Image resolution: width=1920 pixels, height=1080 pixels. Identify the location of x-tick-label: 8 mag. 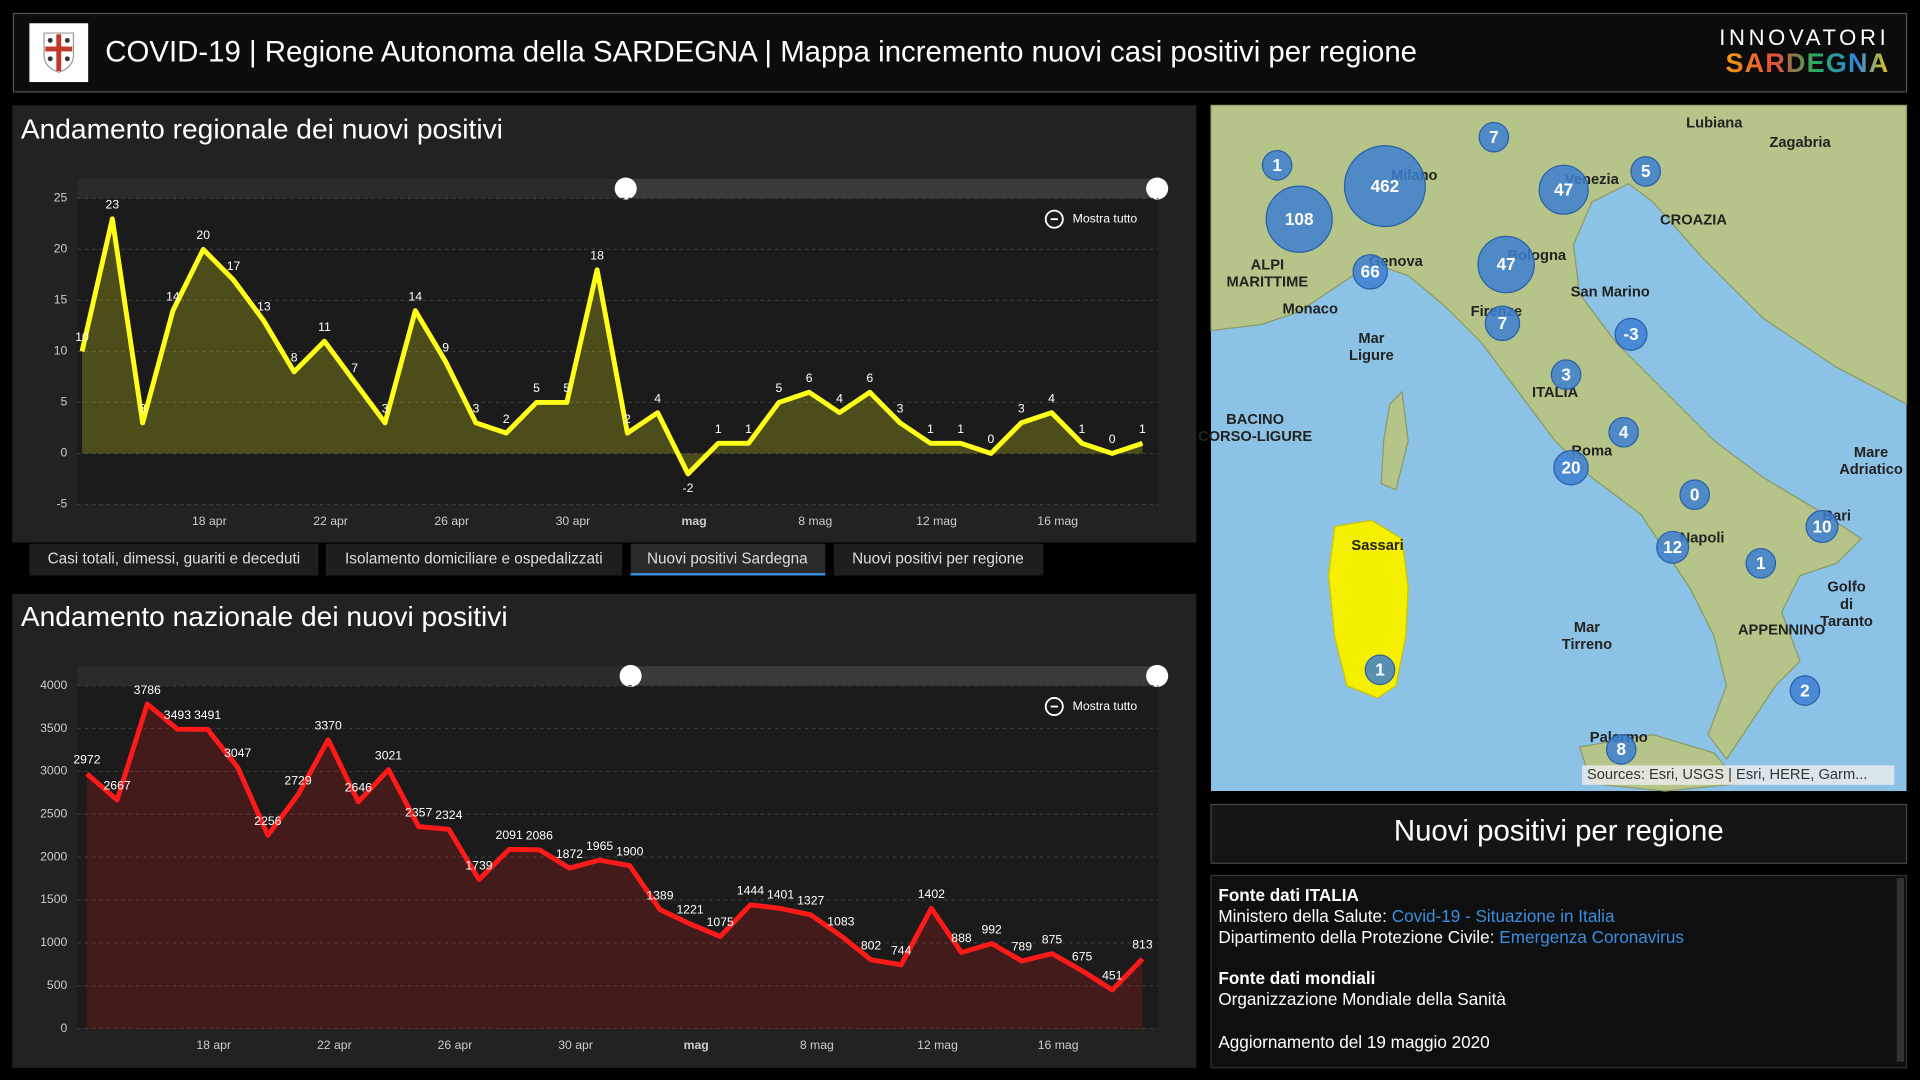
(815, 521).